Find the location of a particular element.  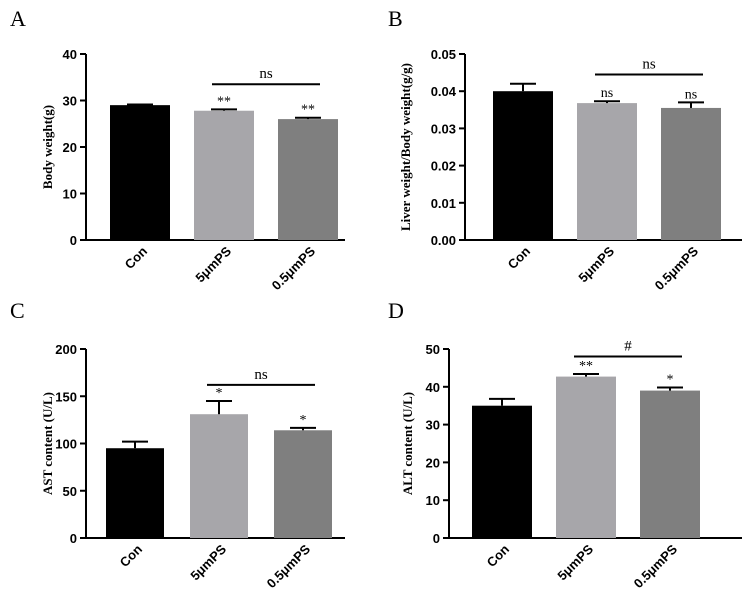

y-tick-label: 0.01 is located at coordinates (443, 203).